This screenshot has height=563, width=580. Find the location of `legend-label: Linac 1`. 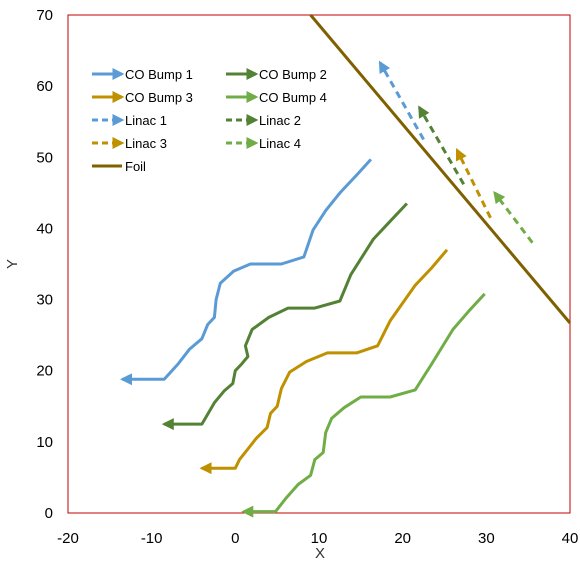

legend-label: Linac 1 is located at coordinates (146, 120).